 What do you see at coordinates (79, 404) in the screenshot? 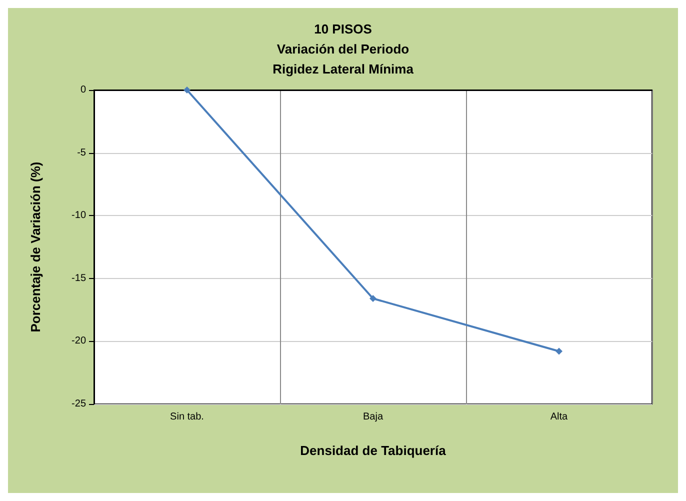
I see `y-tick-label: -25` at bounding box center [79, 404].